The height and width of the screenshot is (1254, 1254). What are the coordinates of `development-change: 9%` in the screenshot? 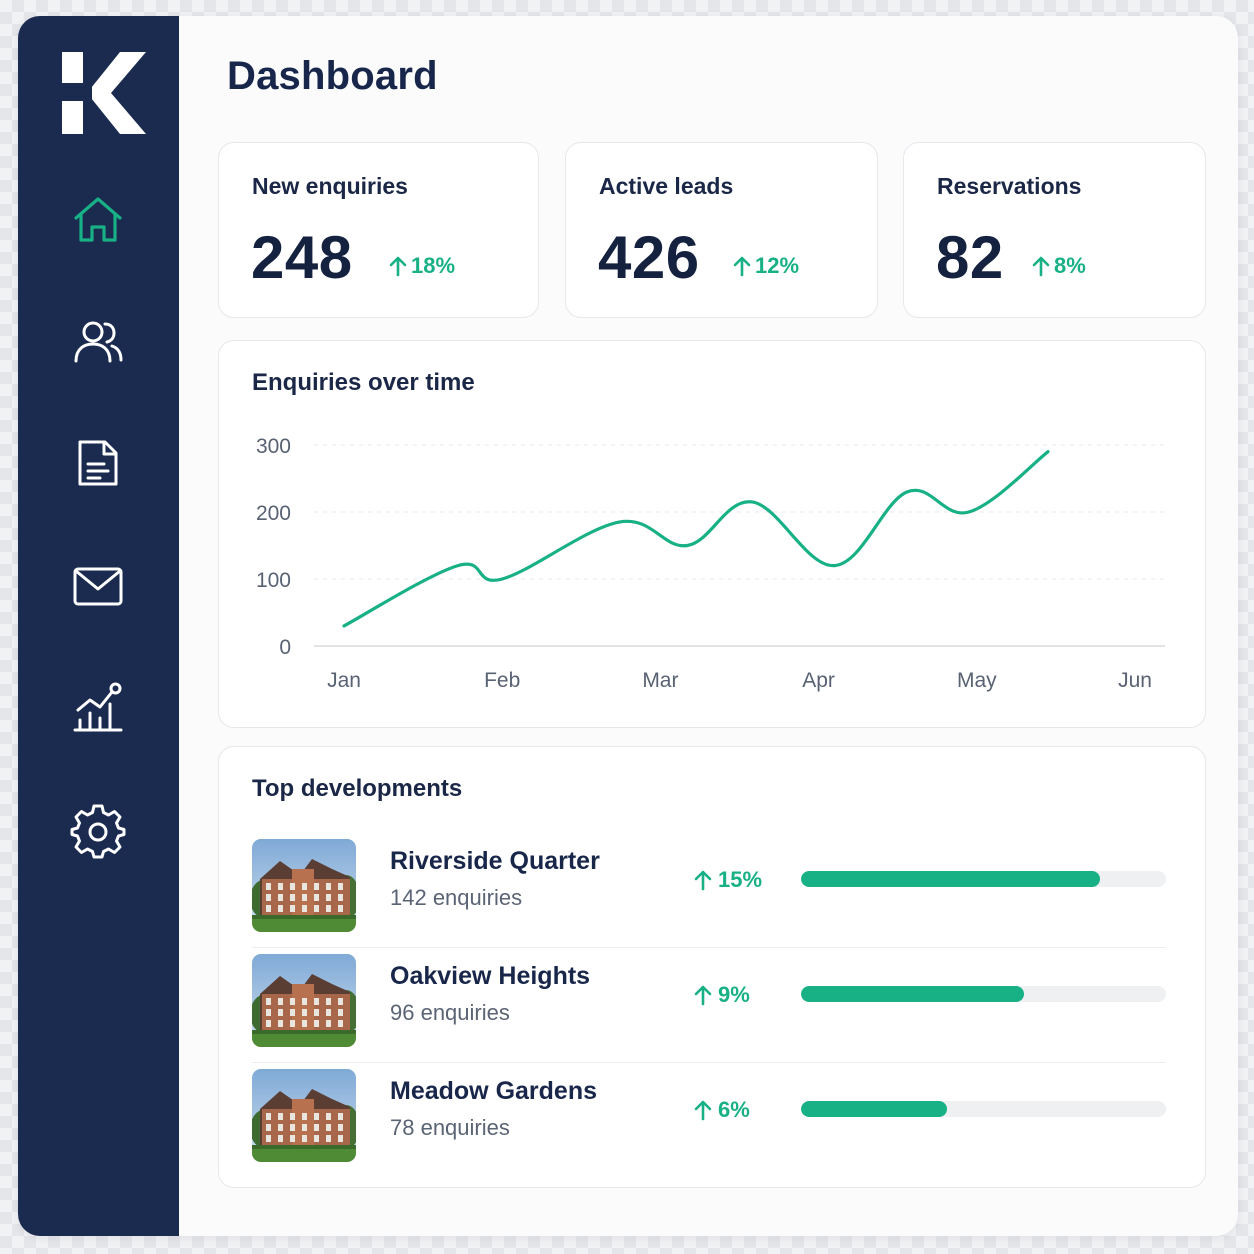 It's located at (722, 995).